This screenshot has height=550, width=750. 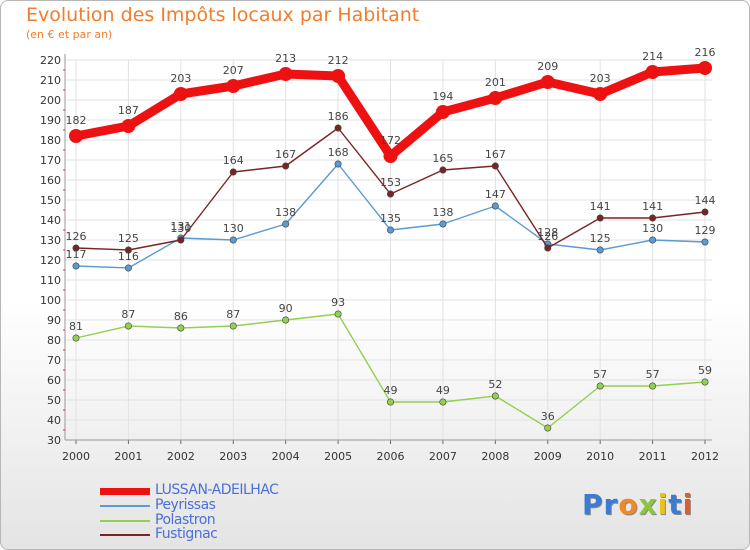 What do you see at coordinates (76, 326) in the screenshot?
I see `data-label: 81` at bounding box center [76, 326].